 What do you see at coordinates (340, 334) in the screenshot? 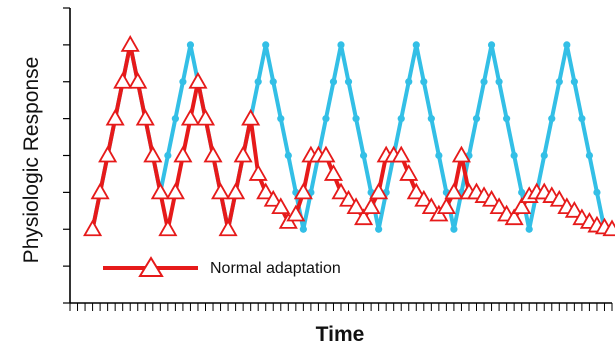
I see `x-axis-label: Time` at bounding box center [340, 334].